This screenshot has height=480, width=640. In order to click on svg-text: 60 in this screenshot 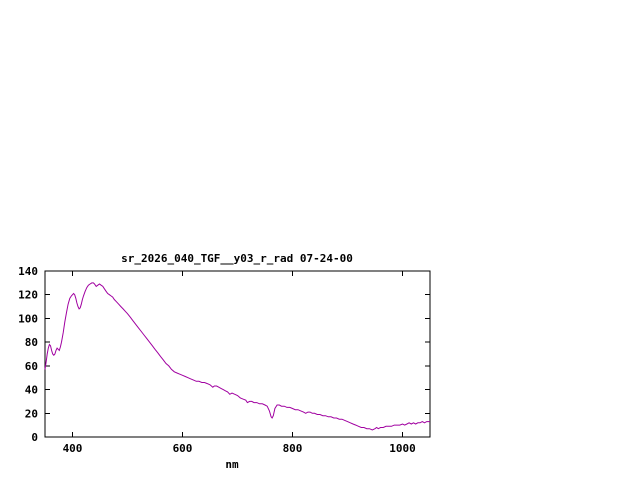, I will do `click(31, 366)`.